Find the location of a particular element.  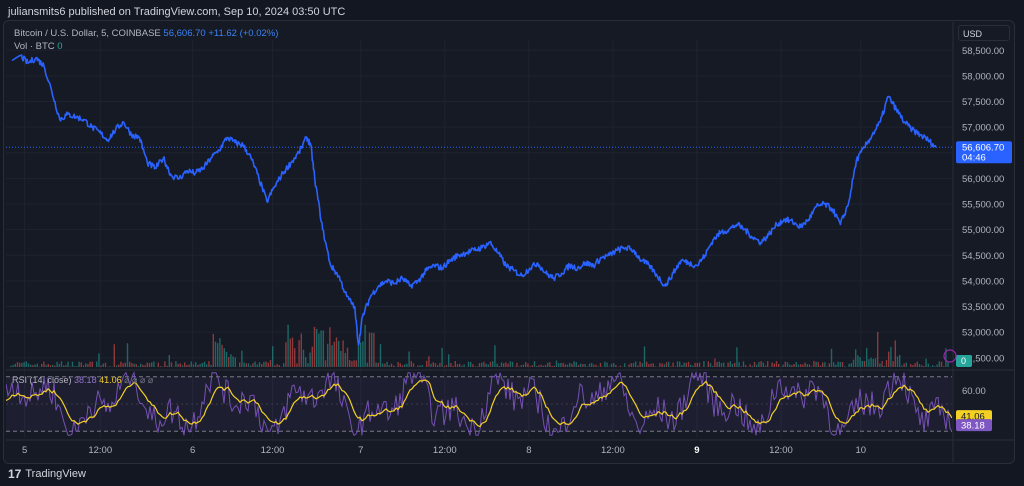

y-tick-label: 54,500.00 is located at coordinates (983, 256).